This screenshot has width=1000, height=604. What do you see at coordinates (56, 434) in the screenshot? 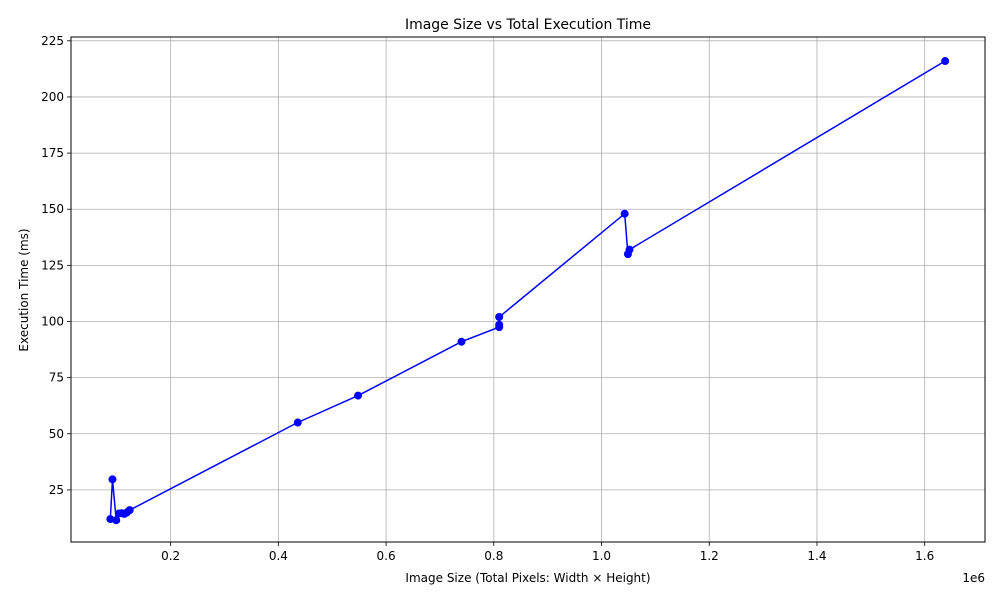
I see `y-tick-label: 50` at bounding box center [56, 434].